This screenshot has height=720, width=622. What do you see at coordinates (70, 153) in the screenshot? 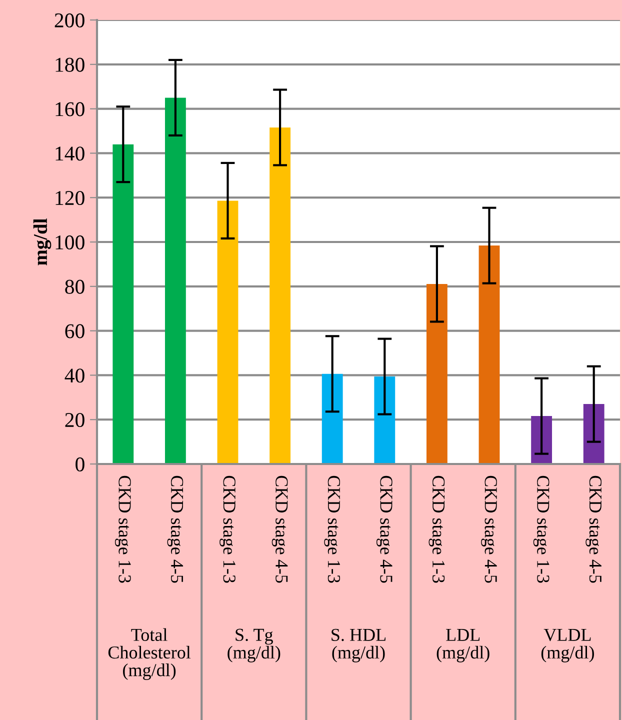
I see `y-tick-label: 140` at bounding box center [70, 153].